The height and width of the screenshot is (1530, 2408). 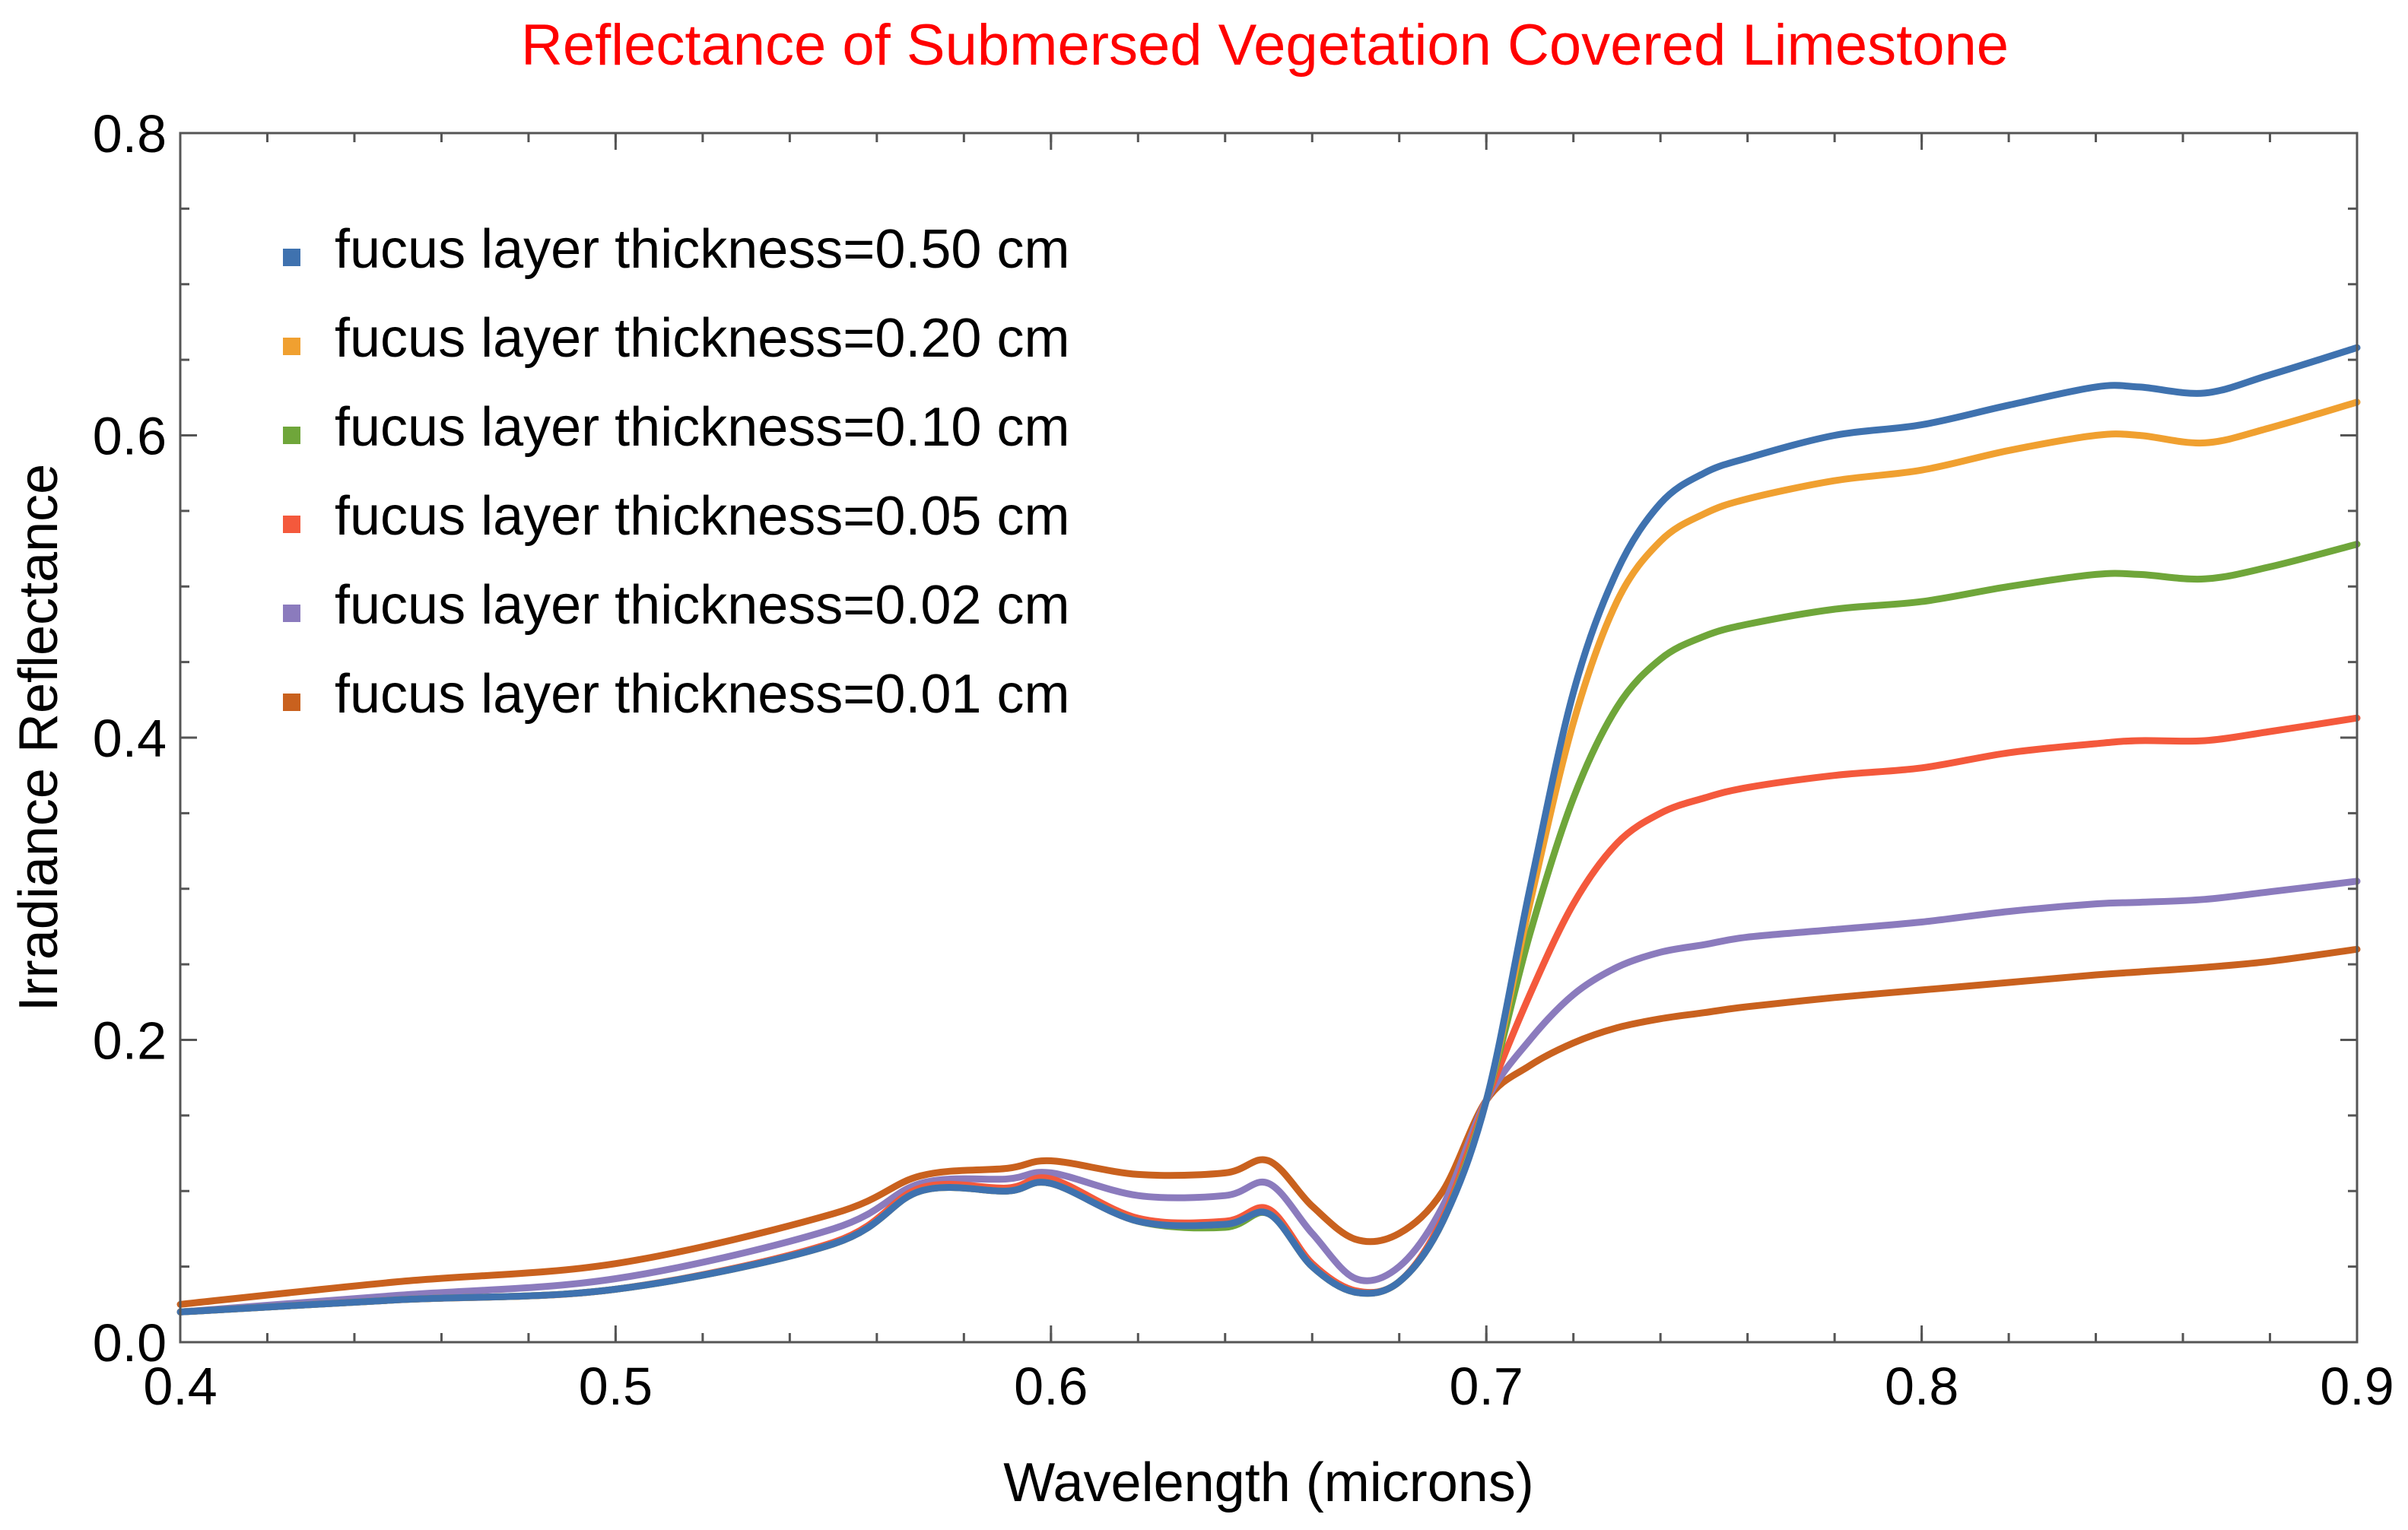 What do you see at coordinates (702, 694) in the screenshot?
I see `legend-label-5: fucus layer thickness=0.01 cm` at bounding box center [702, 694].